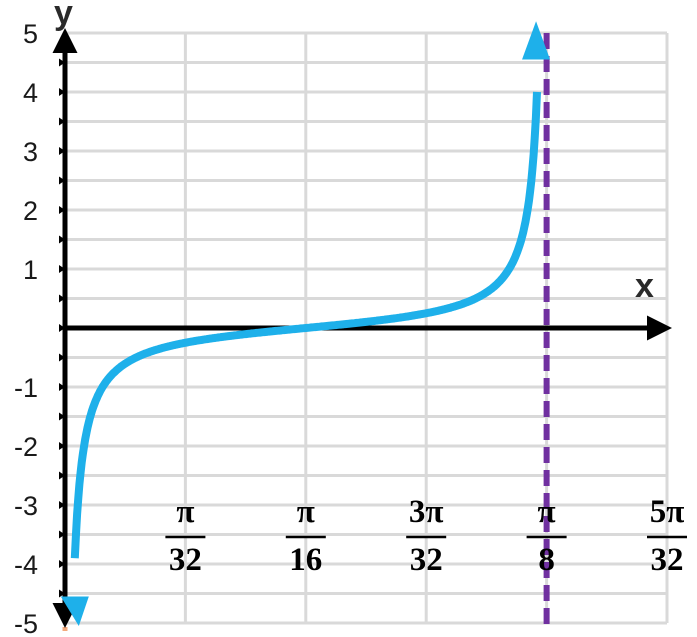  Describe the element at coordinates (26, 506) in the screenshot. I see `y-tick-label: -3` at that location.